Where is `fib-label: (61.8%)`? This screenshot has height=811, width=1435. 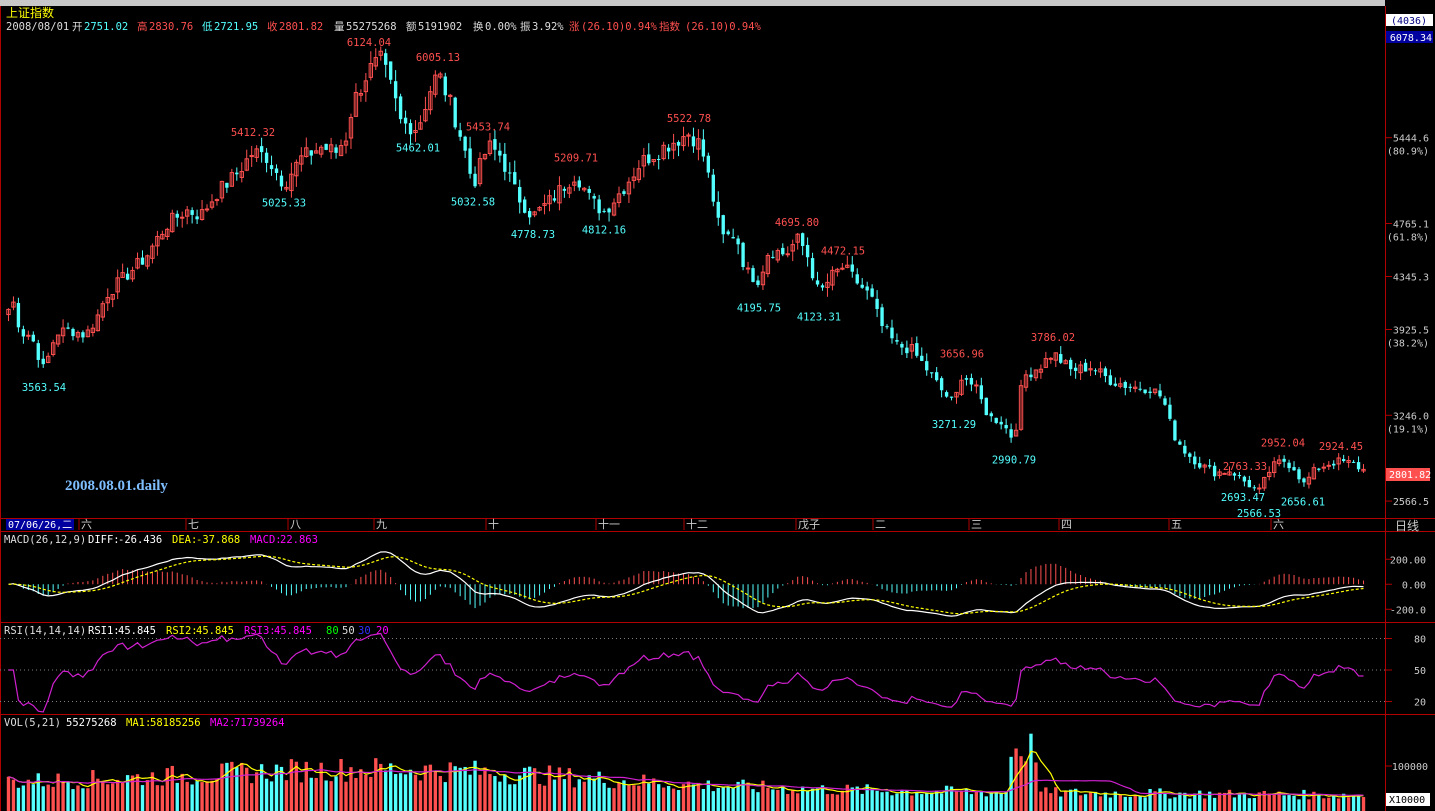 fib-label: (61.8%) is located at coordinates (1408, 237).